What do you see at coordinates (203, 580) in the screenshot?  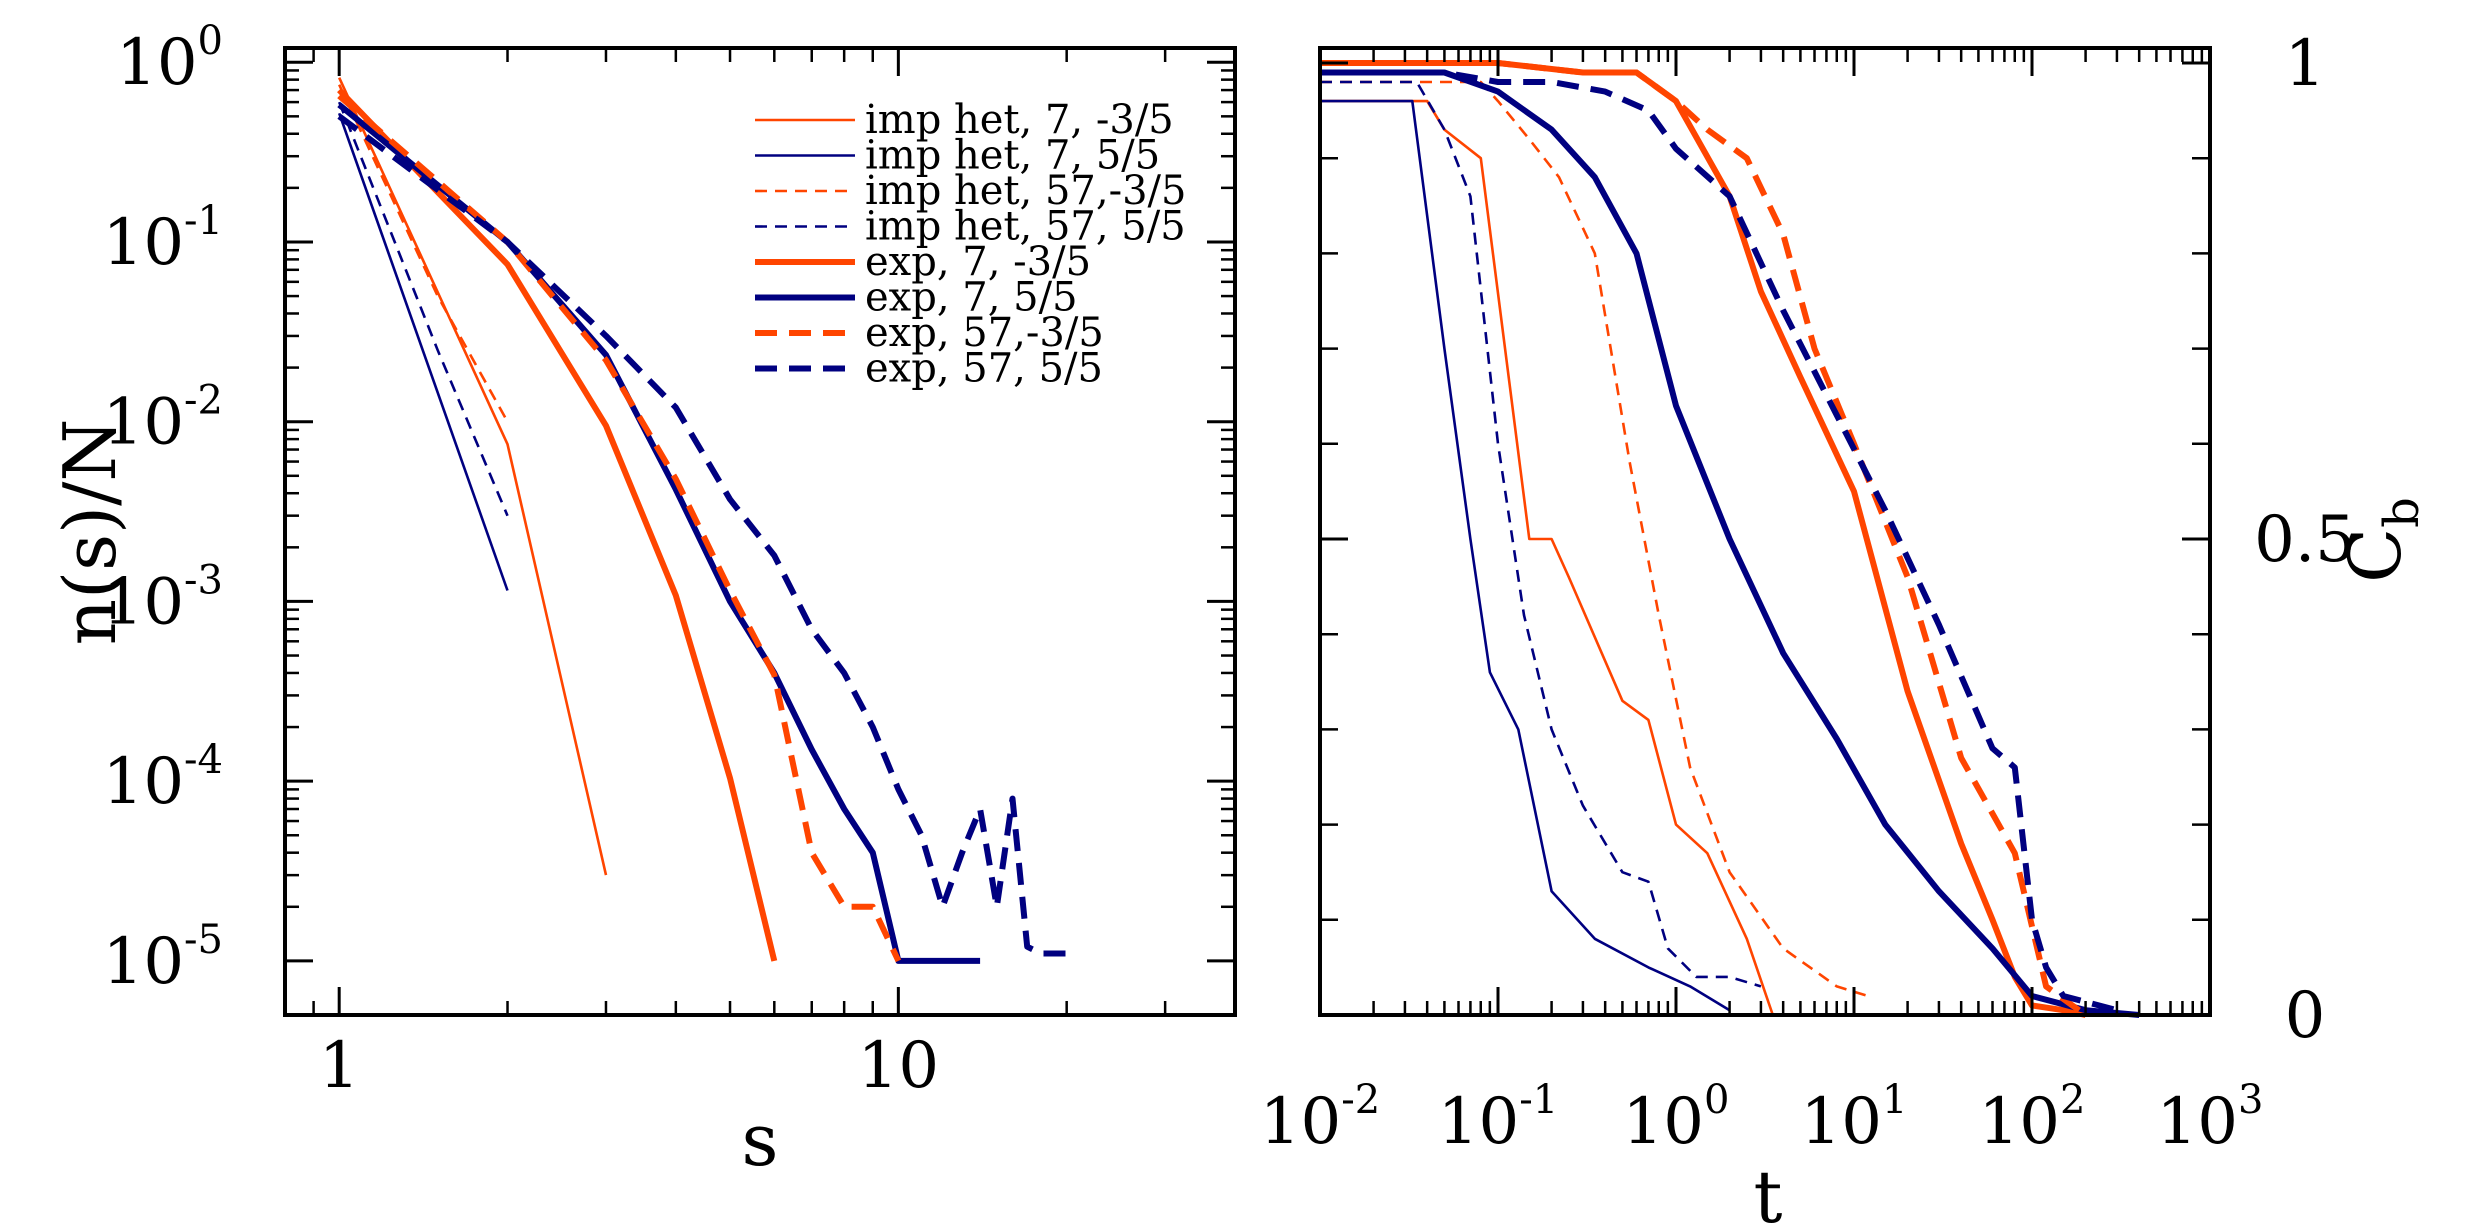 I see `left-y-tick-label-3-exp: -3` at bounding box center [203, 580].